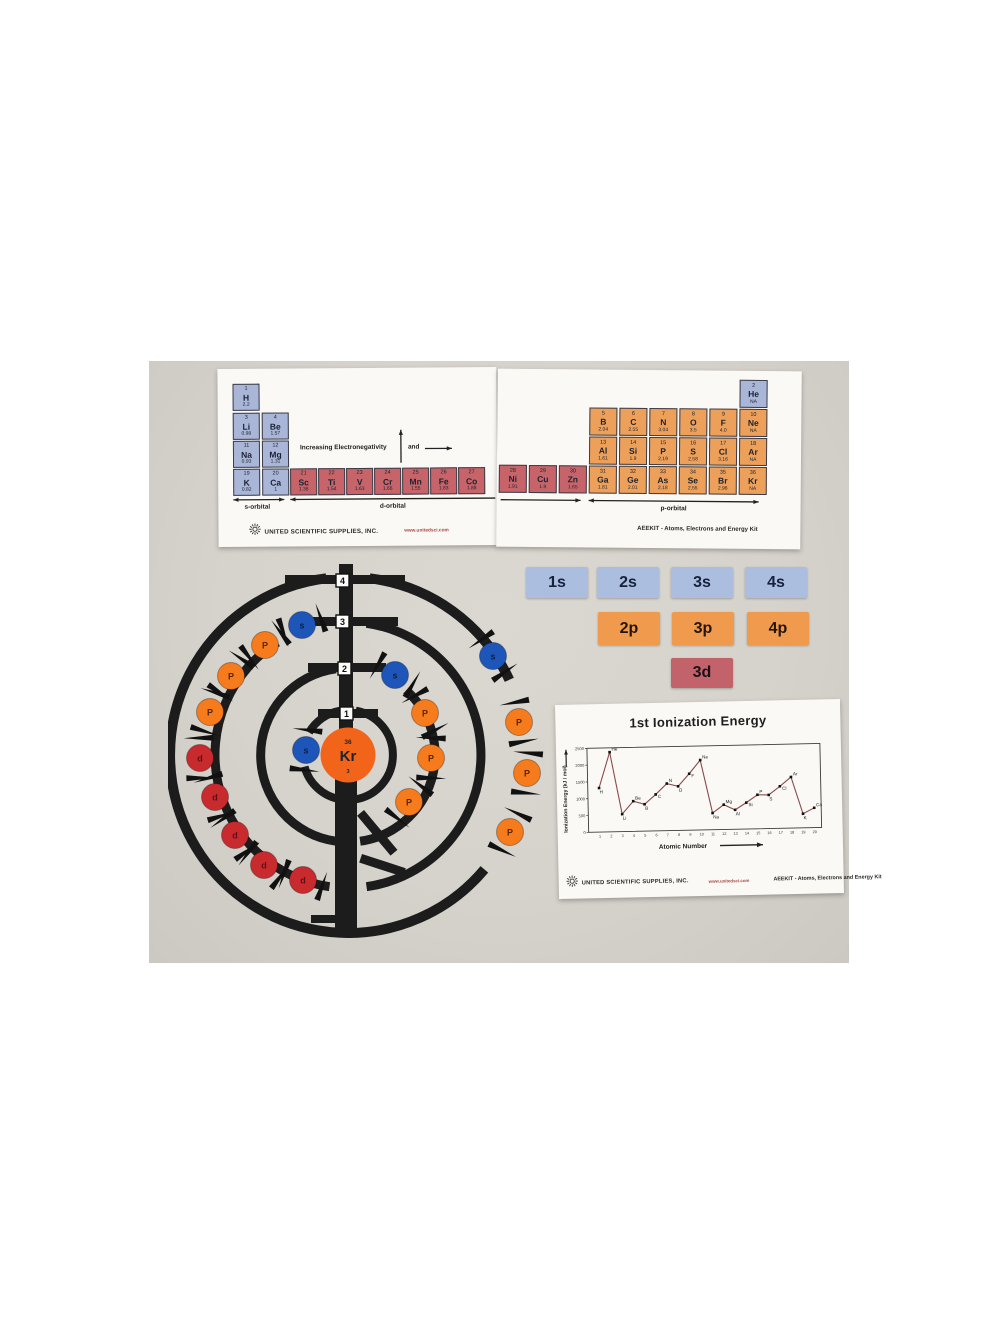  What do you see at coordinates (359, 489) in the screenshot?
I see `electronegativity-value: 1.63` at bounding box center [359, 489].